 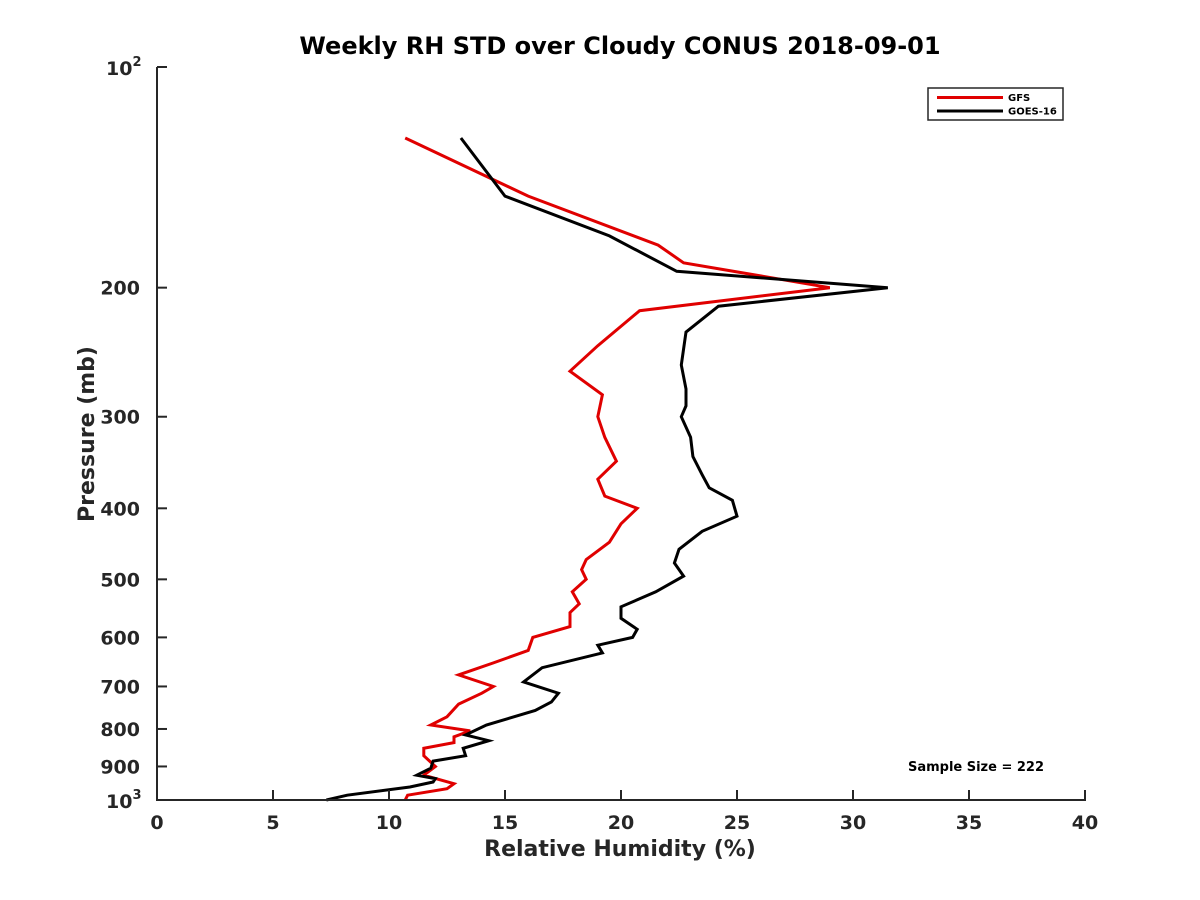 I want to click on x-tick-label-25: 25, so click(x=737, y=823).